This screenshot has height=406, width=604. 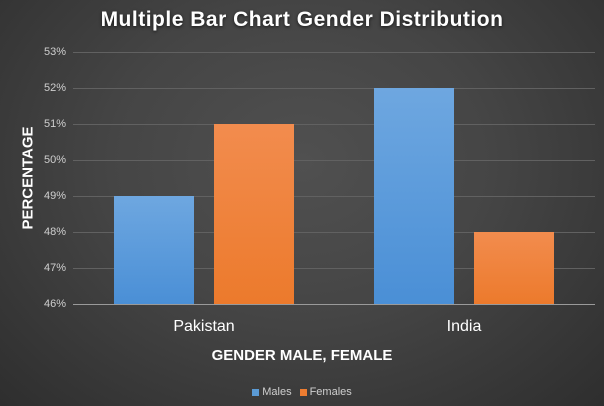 What do you see at coordinates (254, 214) in the screenshot?
I see `bar-pakistan-females` at bounding box center [254, 214].